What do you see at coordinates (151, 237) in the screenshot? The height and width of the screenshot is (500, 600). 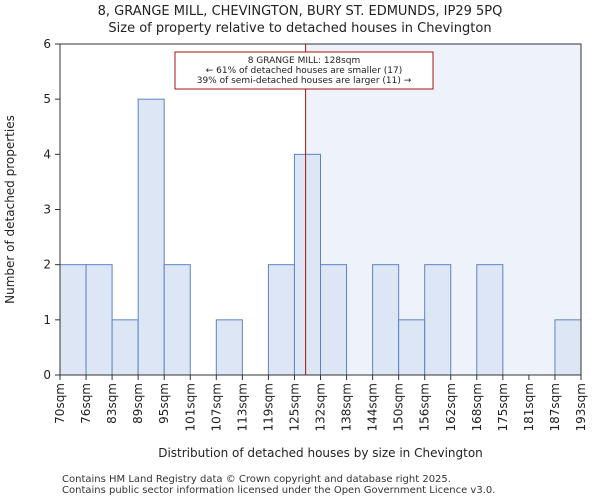 I see `bar-89sqm` at bounding box center [151, 237].